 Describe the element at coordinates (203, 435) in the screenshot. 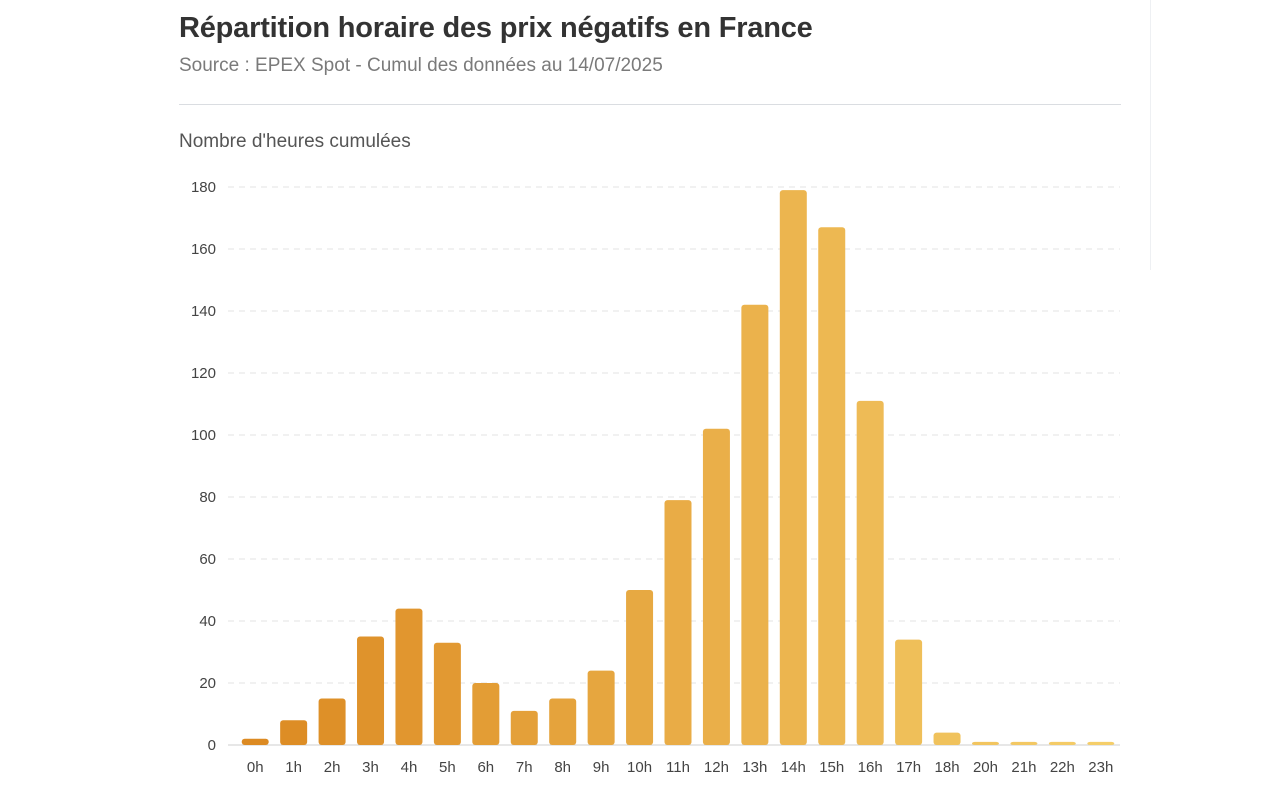

I see `y-tick-label: 100` at that location.